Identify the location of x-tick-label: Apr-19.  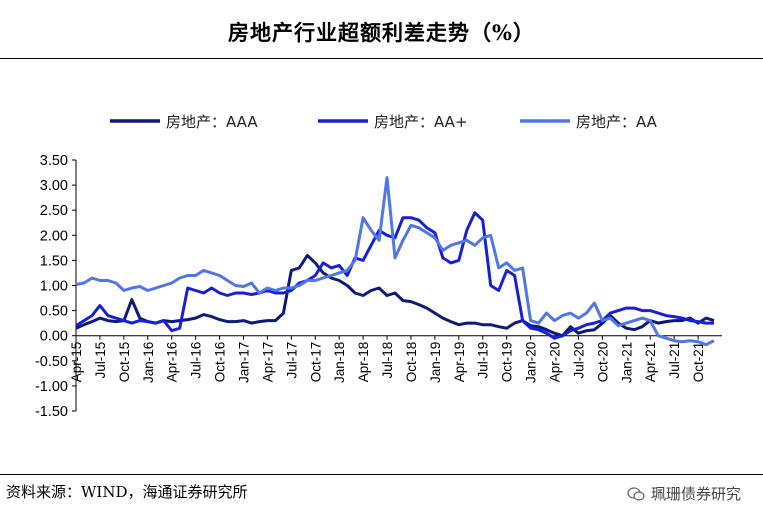
(459, 362).